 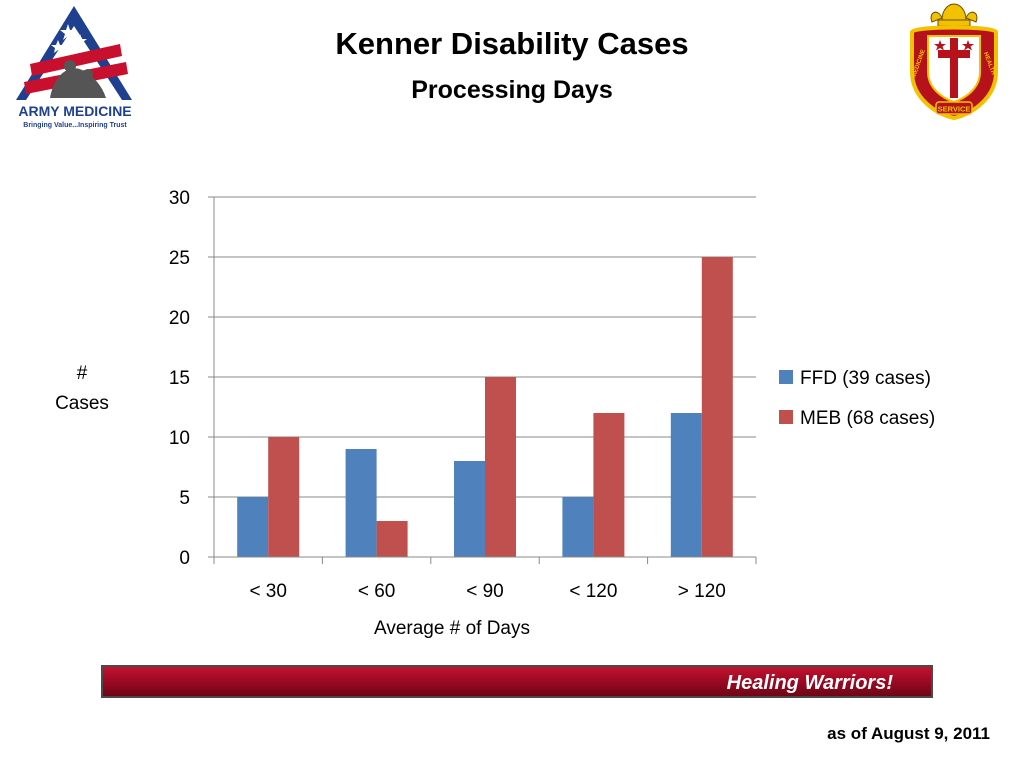 I want to click on crest-word-service: SERVICE, so click(x=954, y=109).